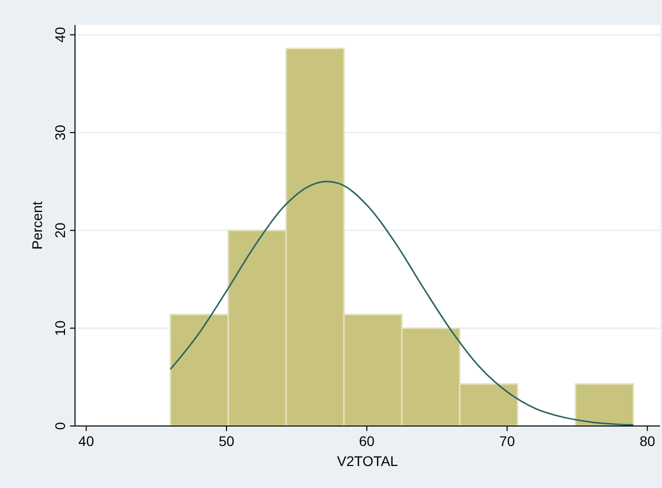 The width and height of the screenshot is (662, 488). What do you see at coordinates (60, 132) in the screenshot?
I see `y-tick-label: 30` at bounding box center [60, 132].